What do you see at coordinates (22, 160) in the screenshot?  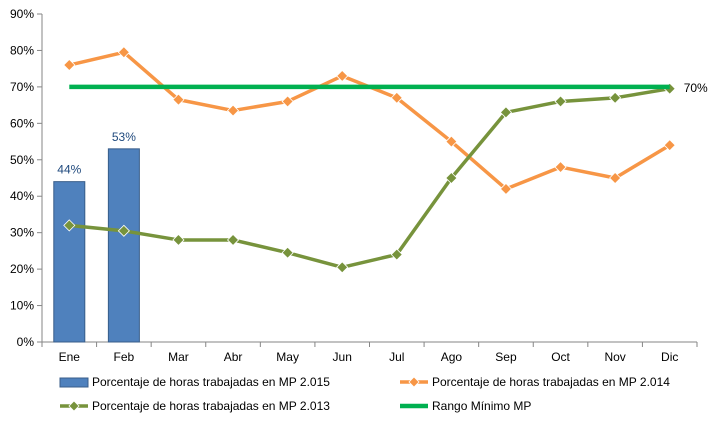 I see `y-tick-label: 50%` at bounding box center [22, 160].